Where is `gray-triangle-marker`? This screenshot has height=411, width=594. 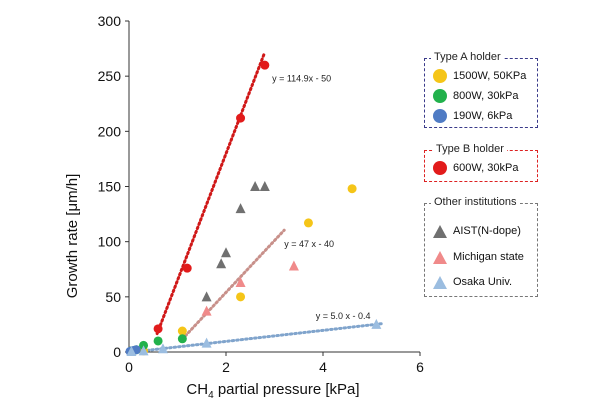 gray-triangle-marker is located at coordinates (440, 231).